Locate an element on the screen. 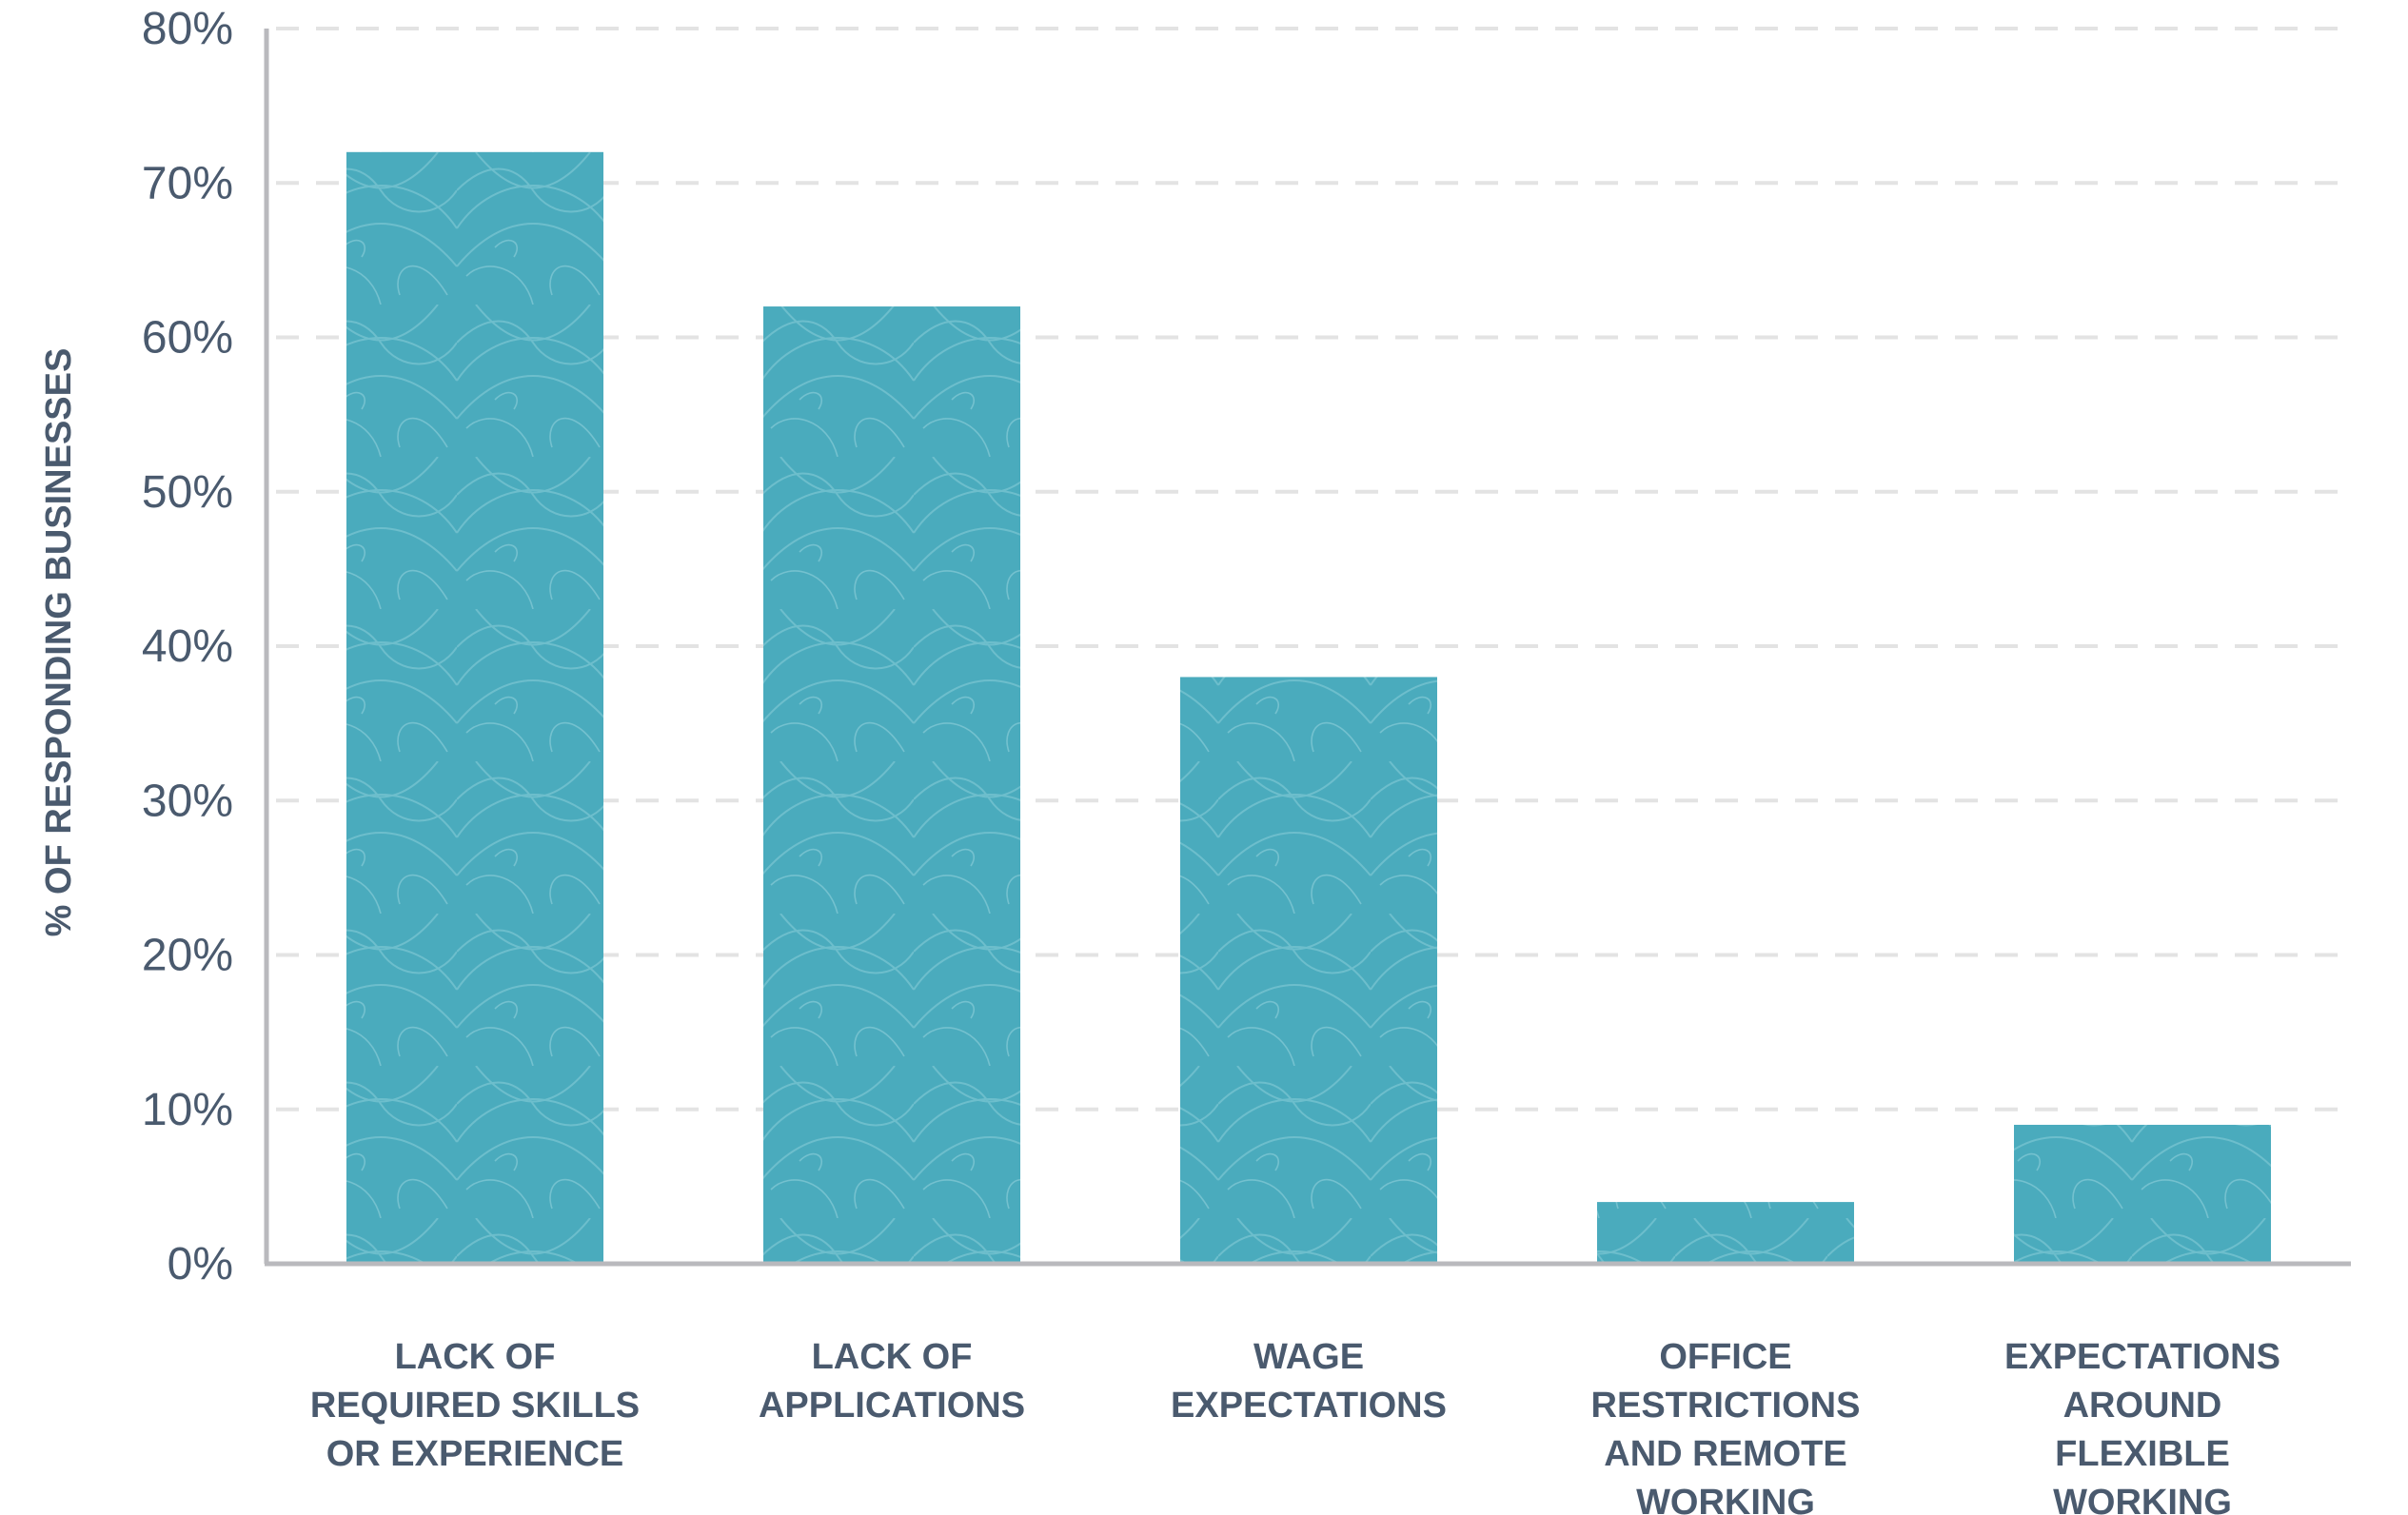 The width and height of the screenshot is (2408, 1515). y-axis-ticks: 0% 10% 20% 30% 40% 50% 60% 70% 80% is located at coordinates (187, 646).